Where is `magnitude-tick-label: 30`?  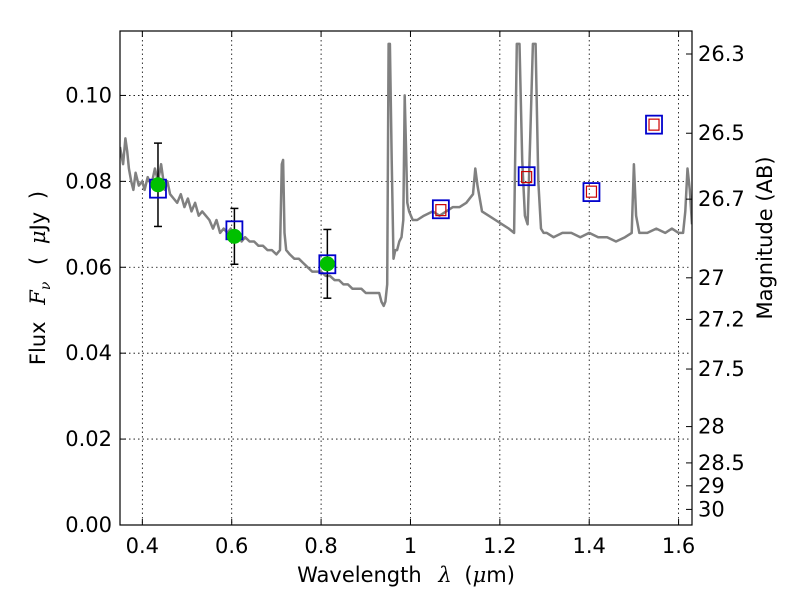
magnitude-tick-label: 30 is located at coordinates (711, 509).